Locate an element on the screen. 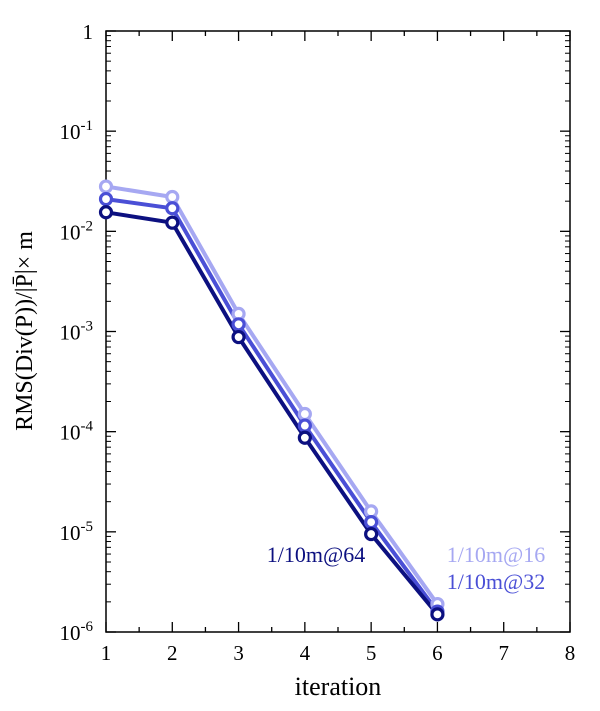 Image resolution: width=600 pixels, height=711 pixels. y-axis-title: RMS(Div(P))/|P̄|× m is located at coordinates (25, 331).